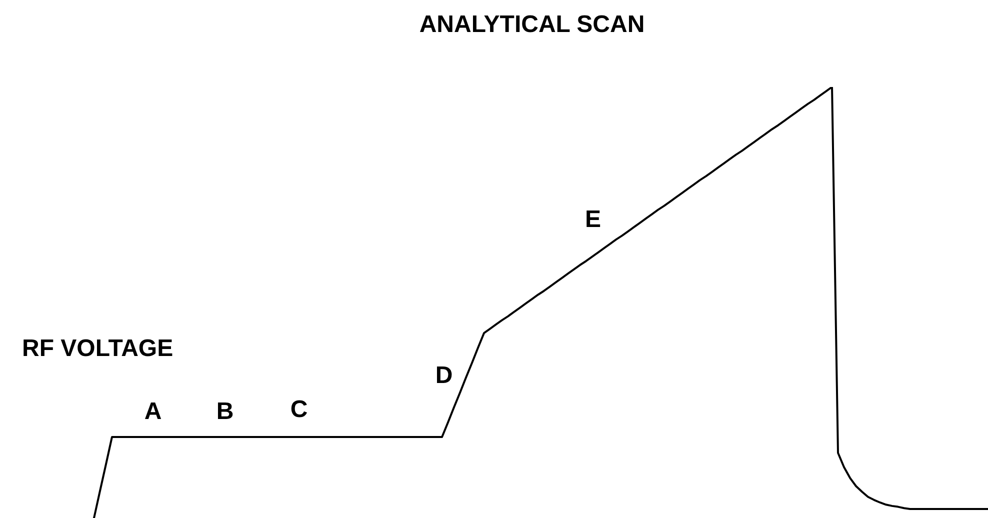  Describe the element at coordinates (98, 348) in the screenshot. I see `text: RF VOLTAGE` at that location.